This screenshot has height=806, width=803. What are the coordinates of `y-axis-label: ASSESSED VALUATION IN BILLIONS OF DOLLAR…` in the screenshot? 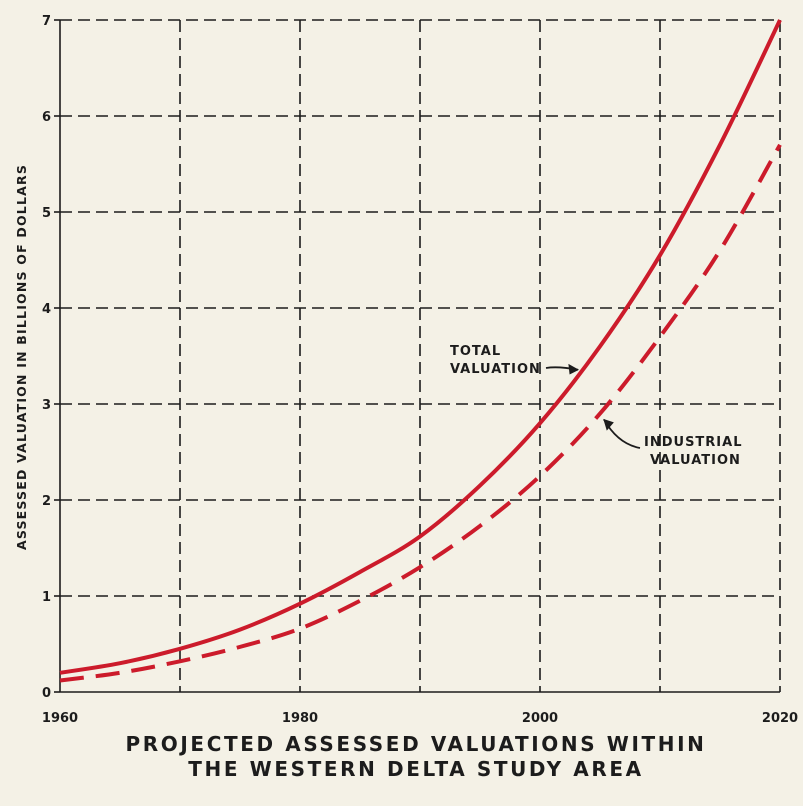 It's located at (21, 357).